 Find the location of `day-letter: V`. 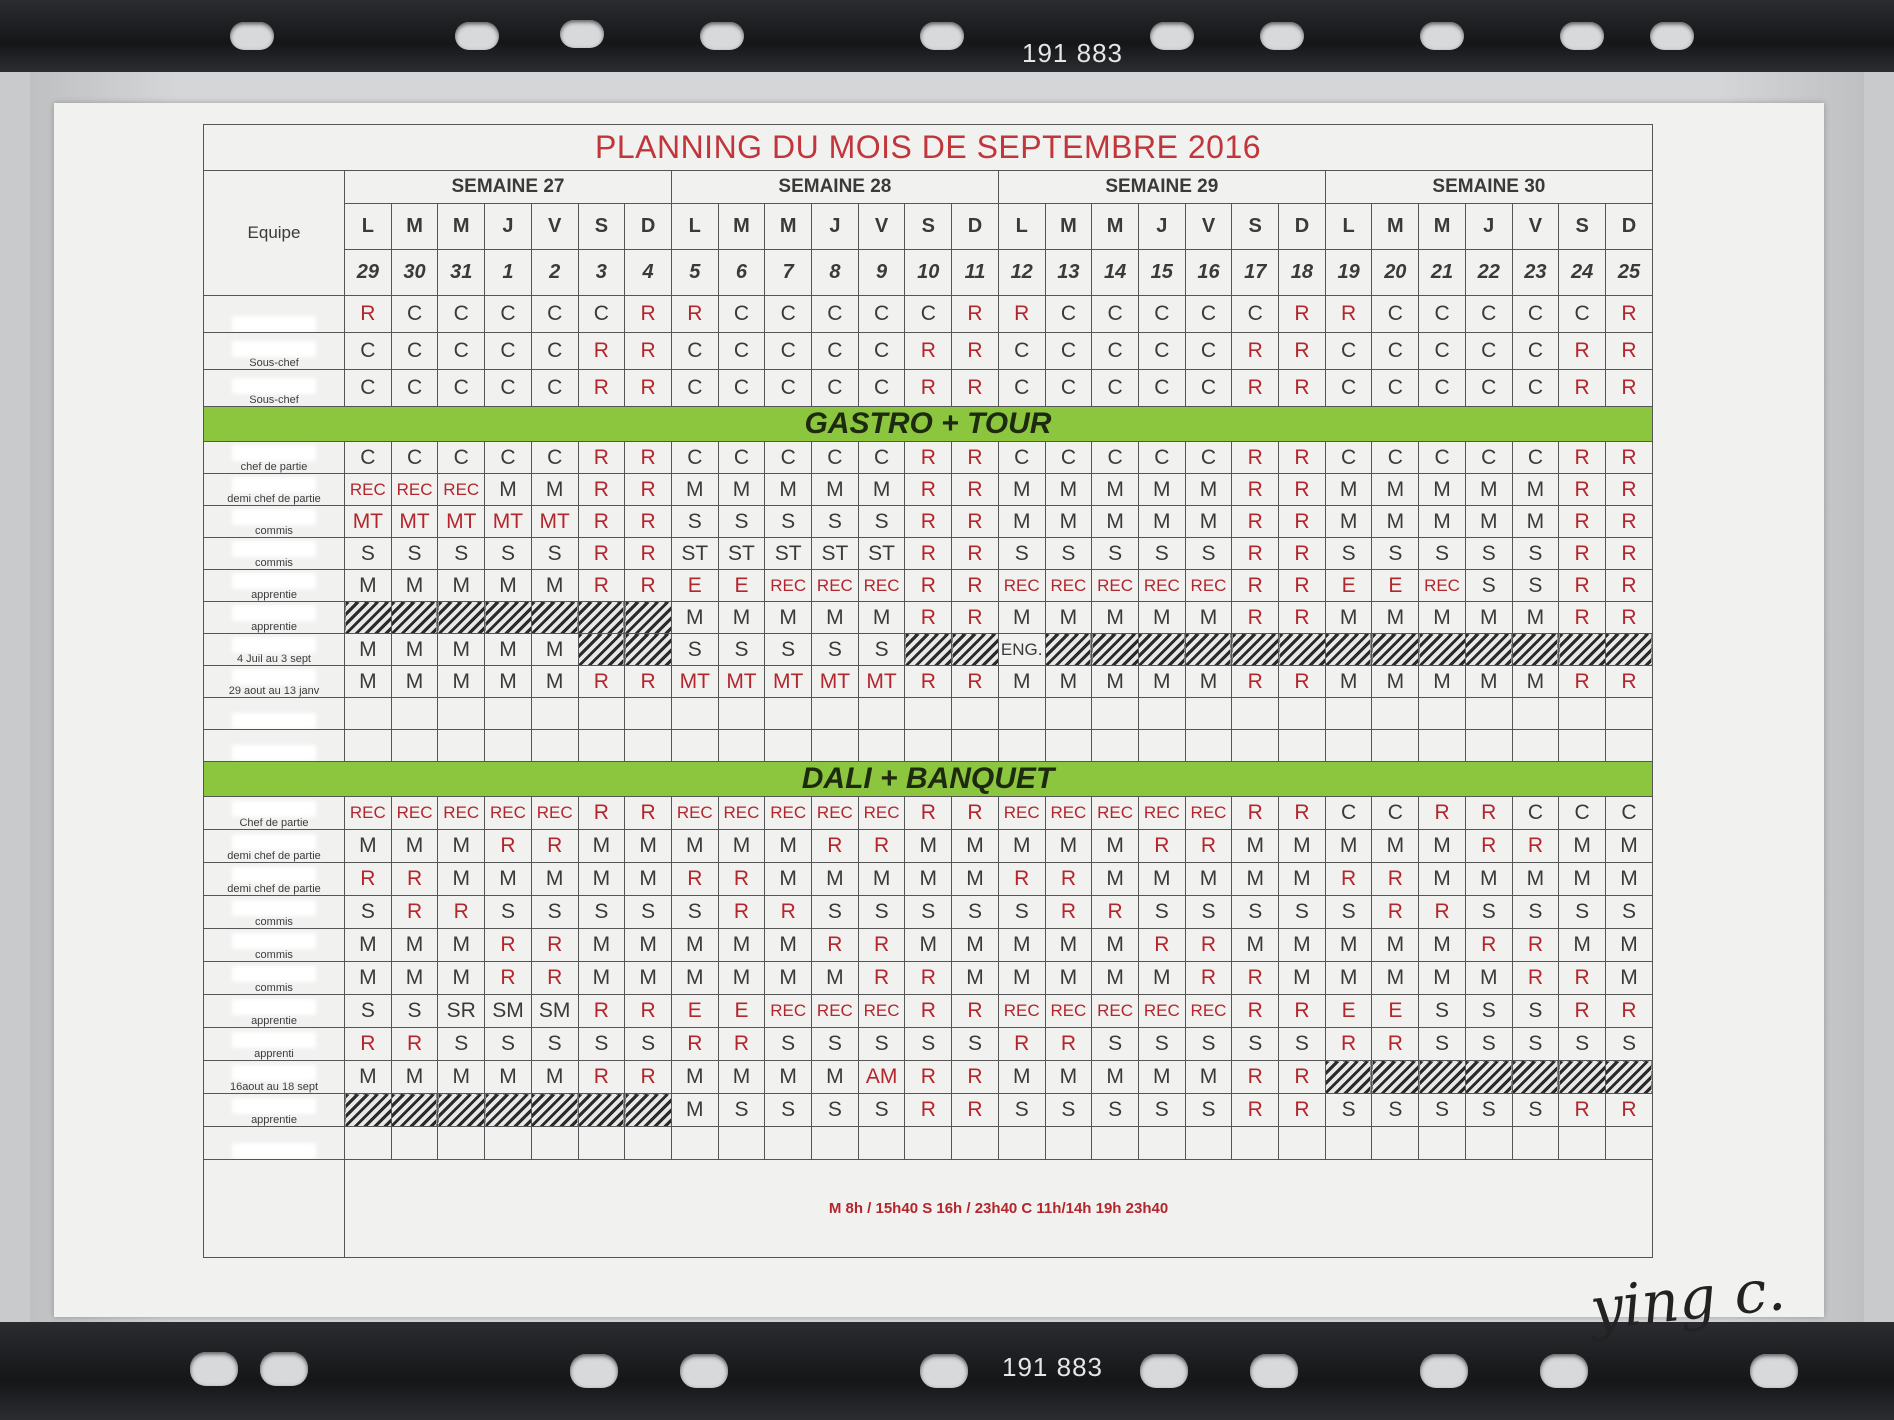

day-letter: V is located at coordinates (1208, 226).